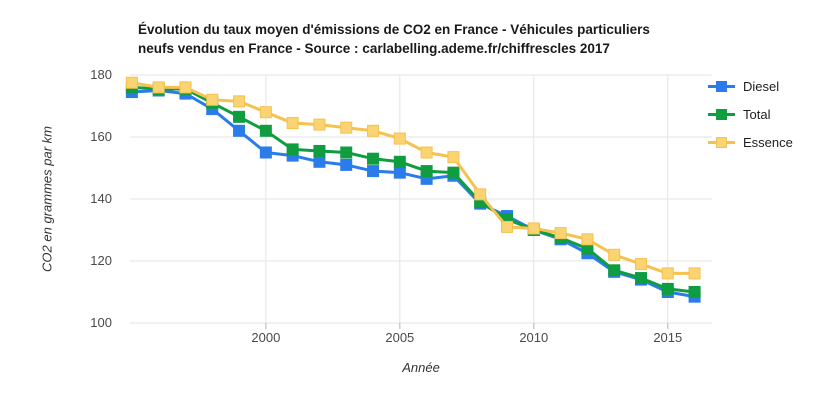 This screenshot has height=400, width=832. Describe the element at coordinates (292, 149) in the screenshot. I see `data-point-total-2001` at that location.